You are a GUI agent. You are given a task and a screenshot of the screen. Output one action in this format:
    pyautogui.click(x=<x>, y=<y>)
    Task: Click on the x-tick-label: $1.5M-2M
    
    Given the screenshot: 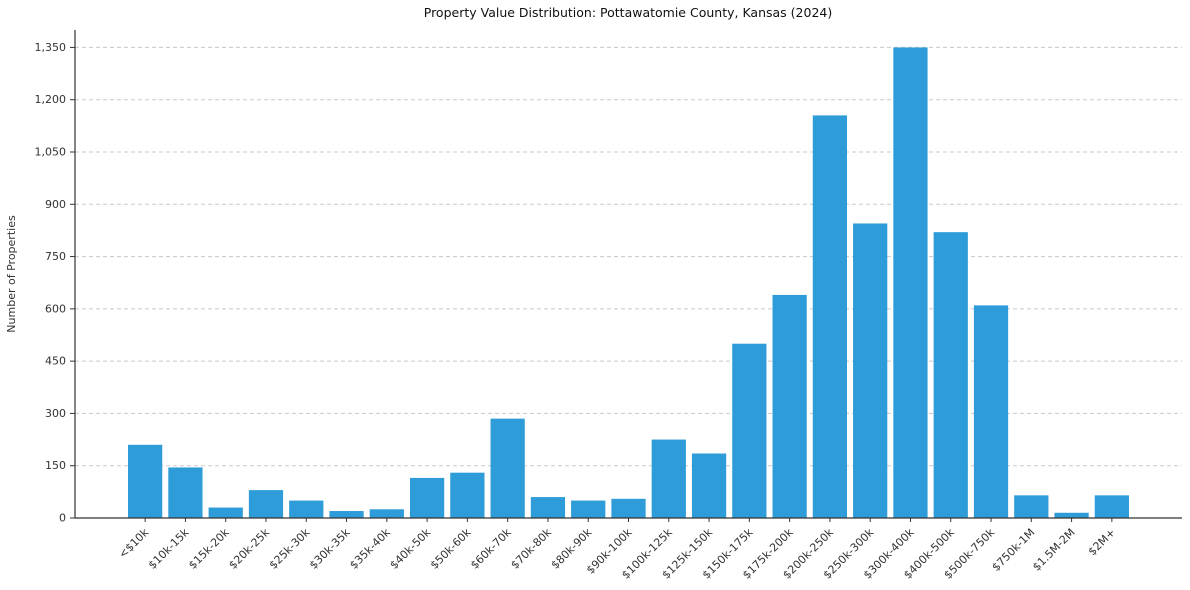 What is the action you would take?
    pyautogui.click(x=1054, y=550)
    